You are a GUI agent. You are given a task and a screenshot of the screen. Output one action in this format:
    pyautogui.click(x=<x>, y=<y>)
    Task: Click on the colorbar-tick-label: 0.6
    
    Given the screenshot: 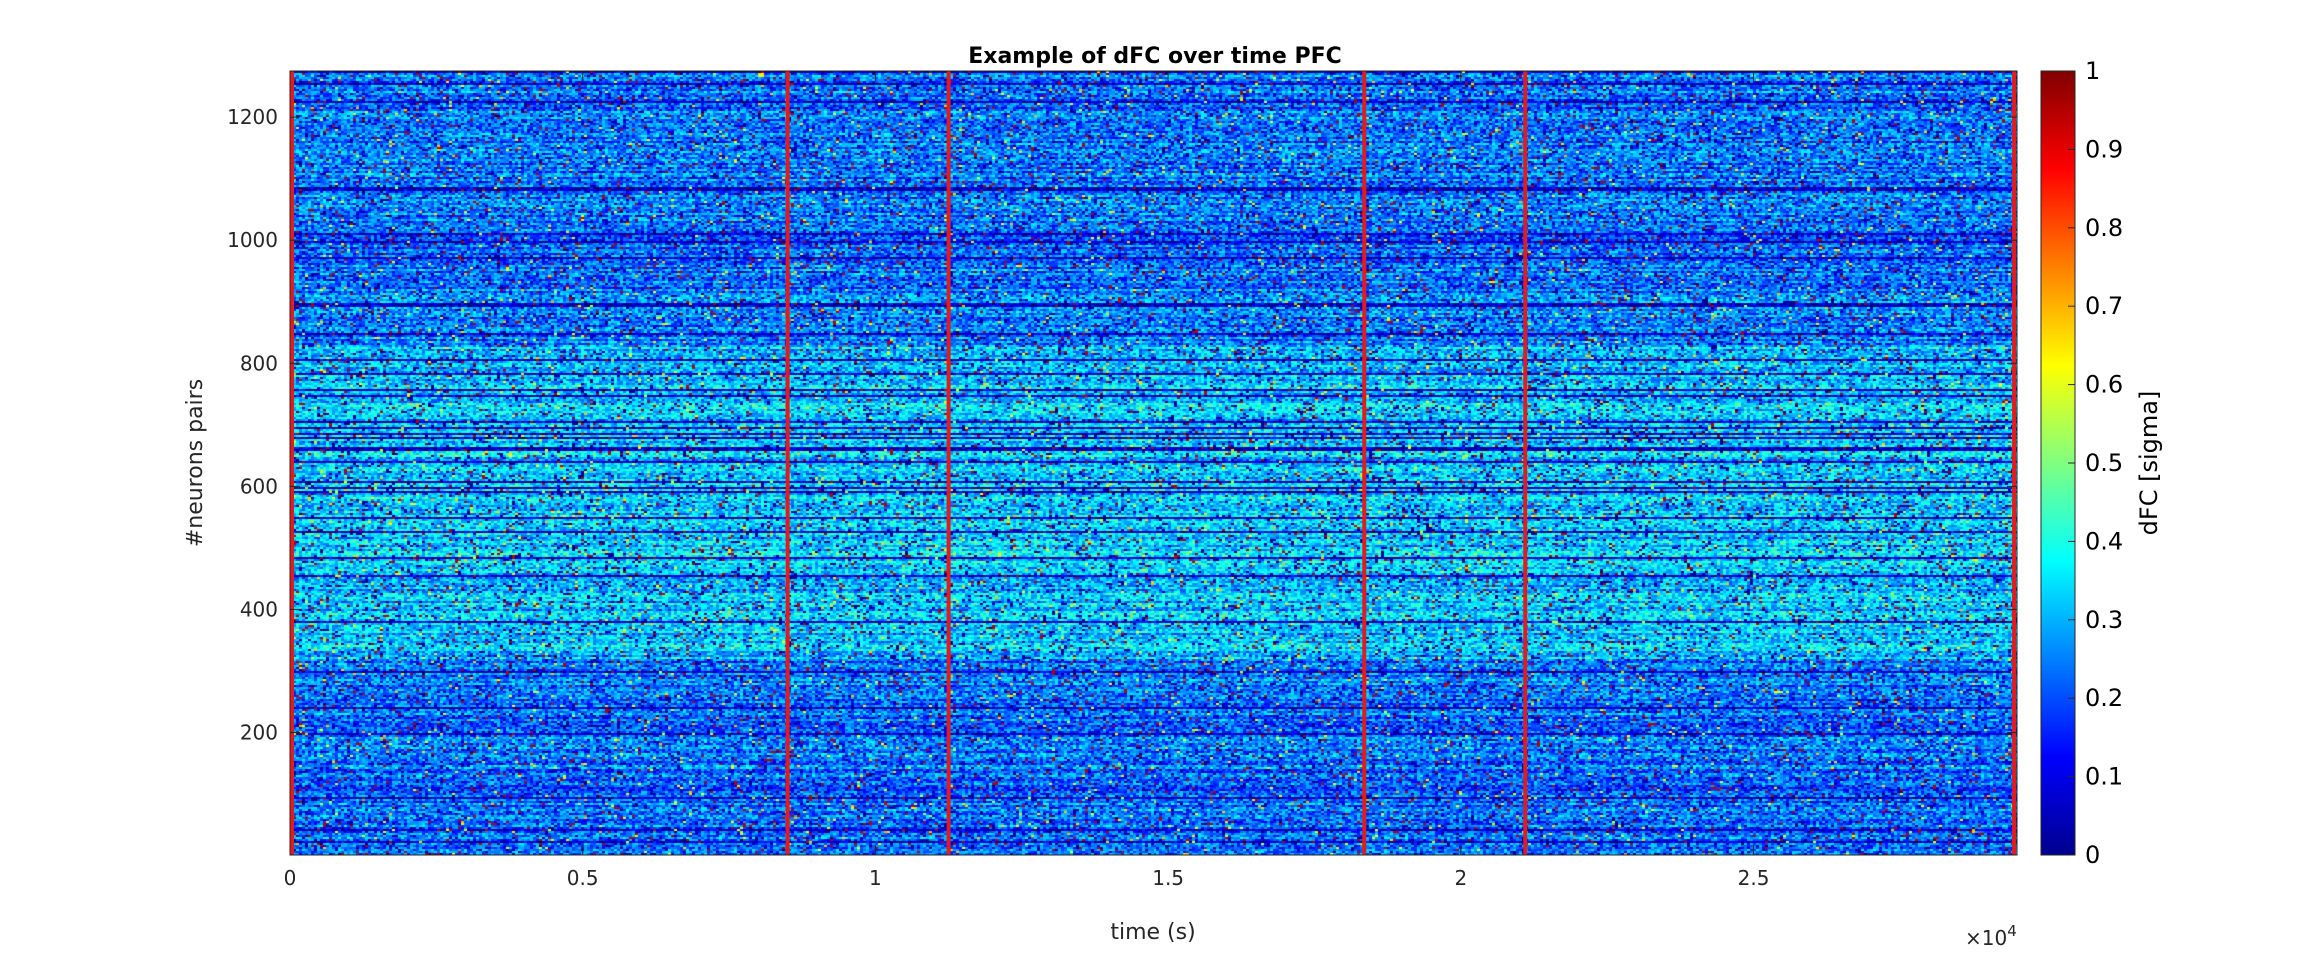 What is the action you would take?
    pyautogui.click(x=2104, y=385)
    